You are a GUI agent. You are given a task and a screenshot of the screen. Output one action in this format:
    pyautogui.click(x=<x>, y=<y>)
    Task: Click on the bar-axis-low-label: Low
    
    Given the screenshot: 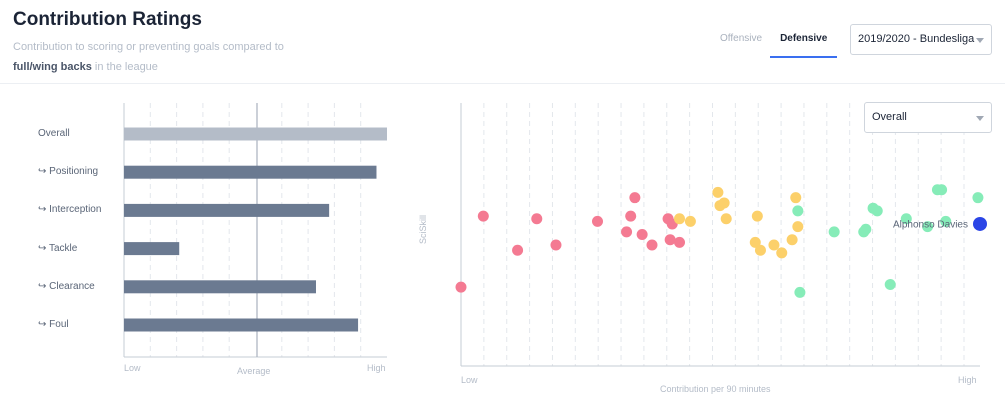 What is the action you would take?
    pyautogui.click(x=132, y=368)
    